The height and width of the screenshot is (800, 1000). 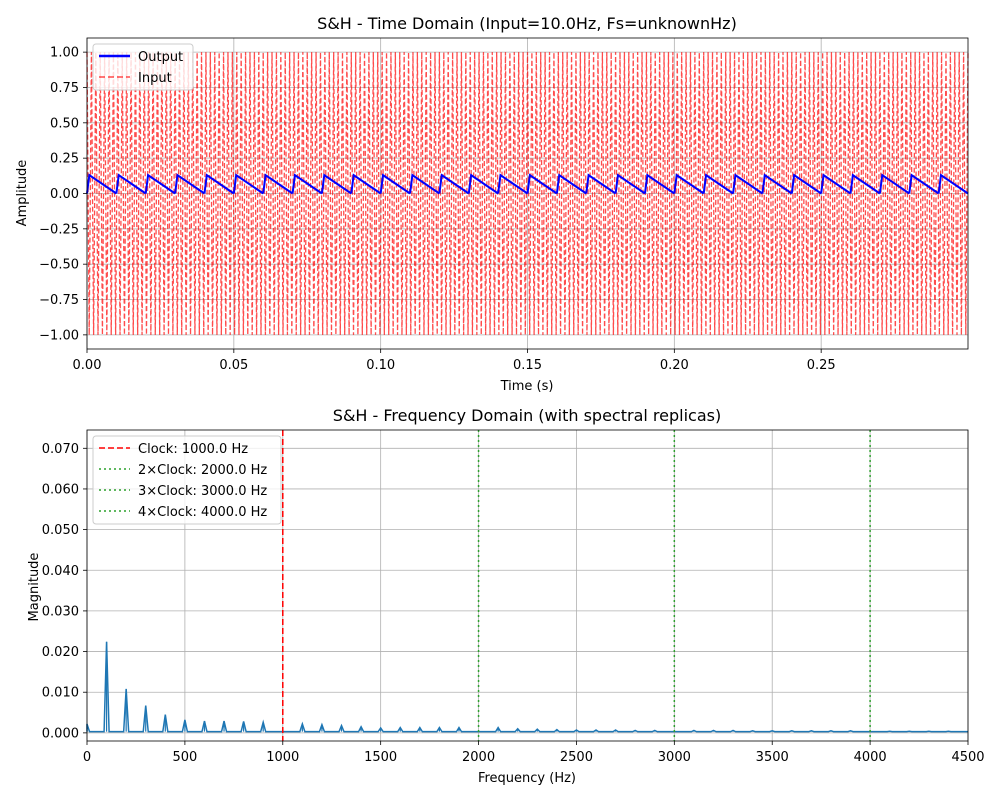 I want to click on y-tick-label: 0.010, so click(x=60, y=693).